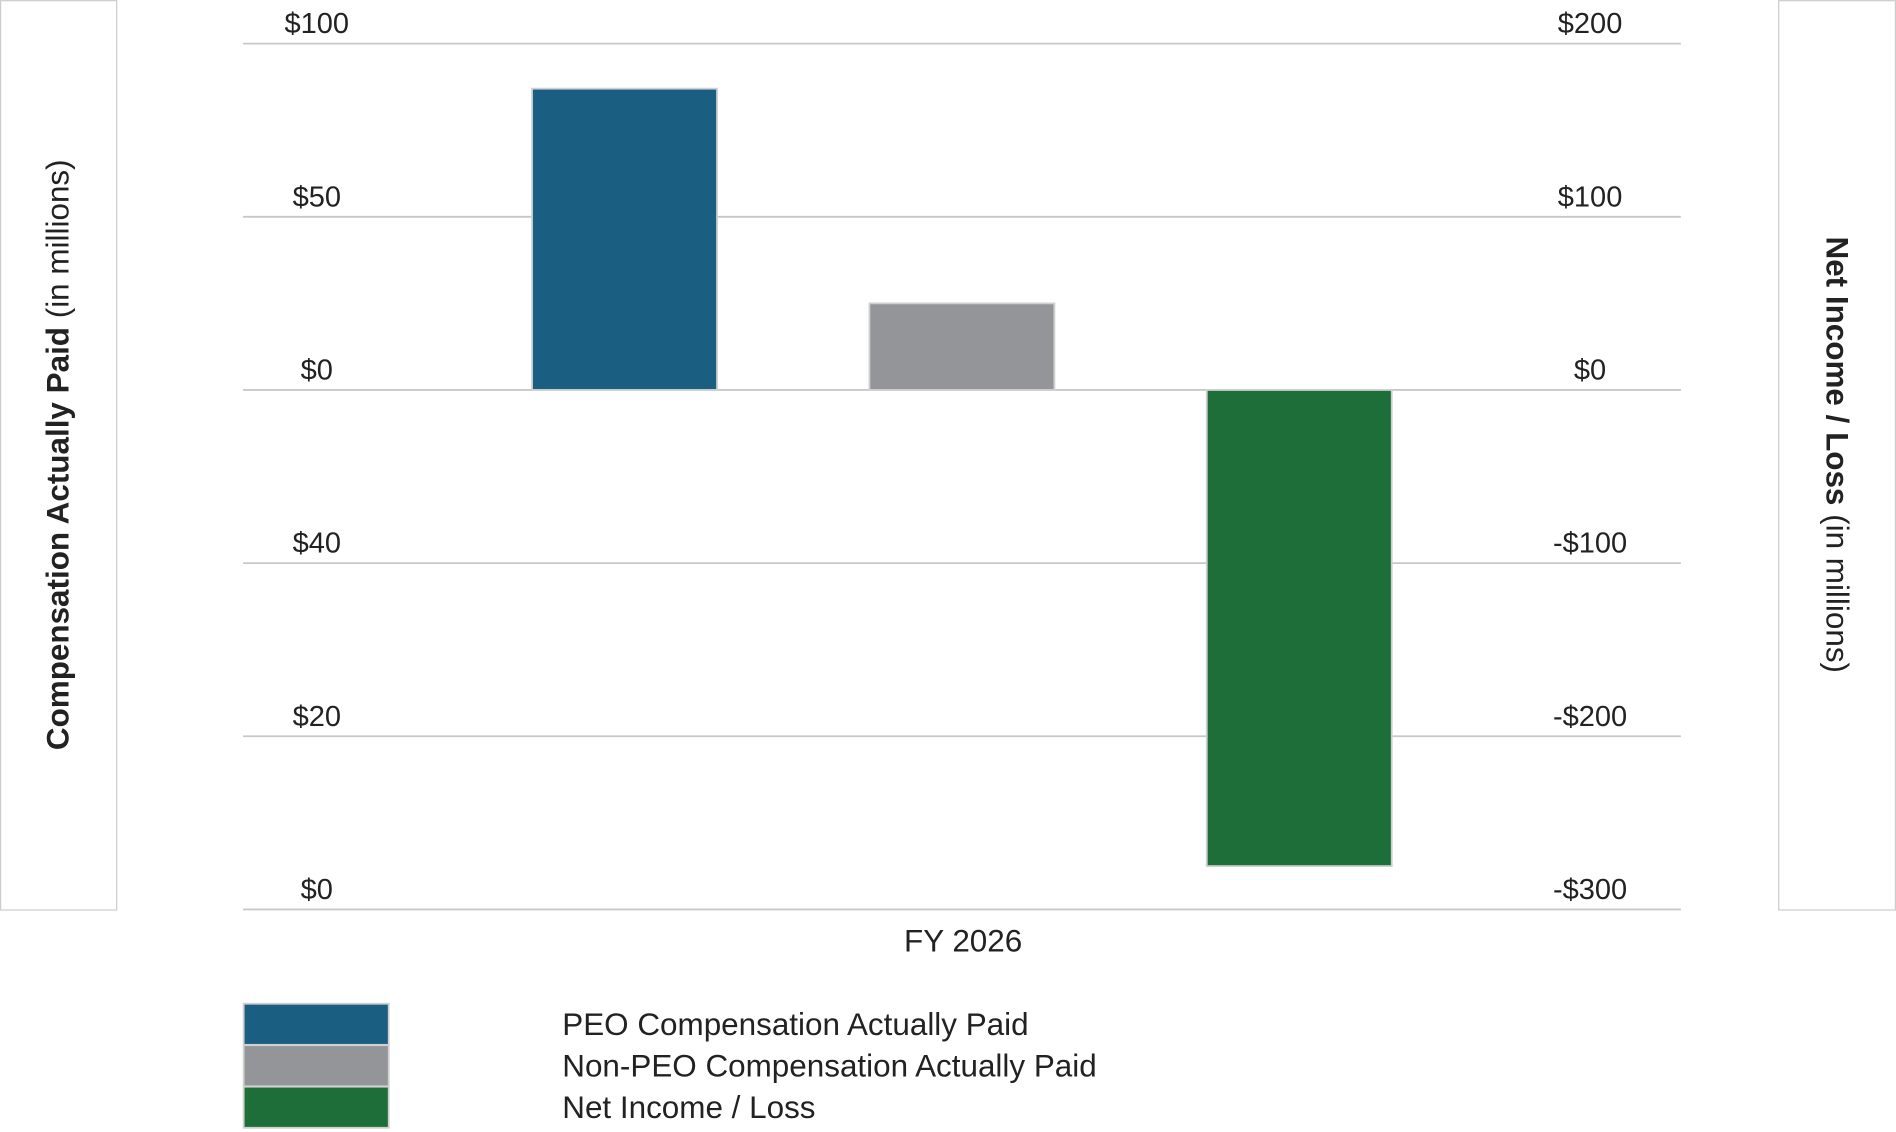 Image resolution: width=1896 pixels, height=1132 pixels. Describe the element at coordinates (1590, 197) in the screenshot. I see `y2-tick-label: $100` at that location.